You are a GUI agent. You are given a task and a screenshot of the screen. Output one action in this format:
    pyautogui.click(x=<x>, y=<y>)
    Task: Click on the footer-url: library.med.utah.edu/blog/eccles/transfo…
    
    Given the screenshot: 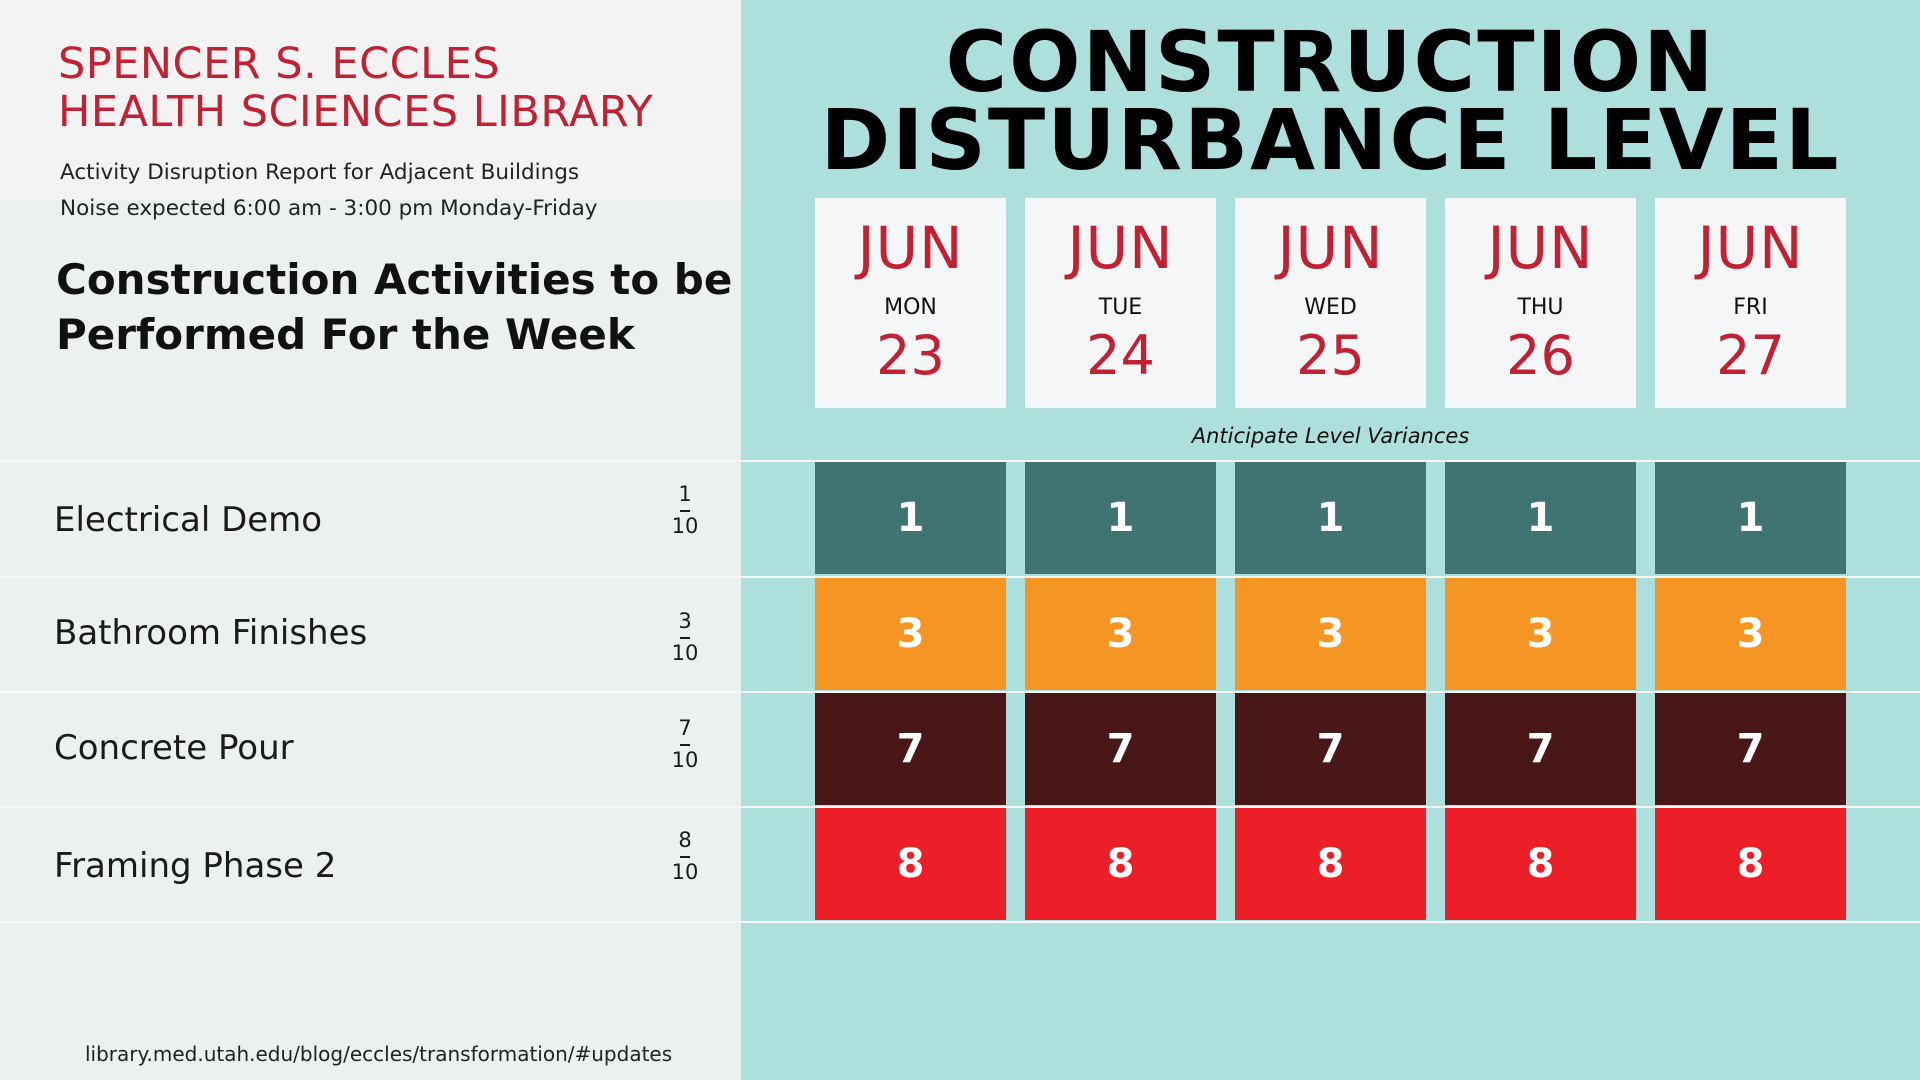 What is the action you would take?
    pyautogui.click(x=379, y=1054)
    